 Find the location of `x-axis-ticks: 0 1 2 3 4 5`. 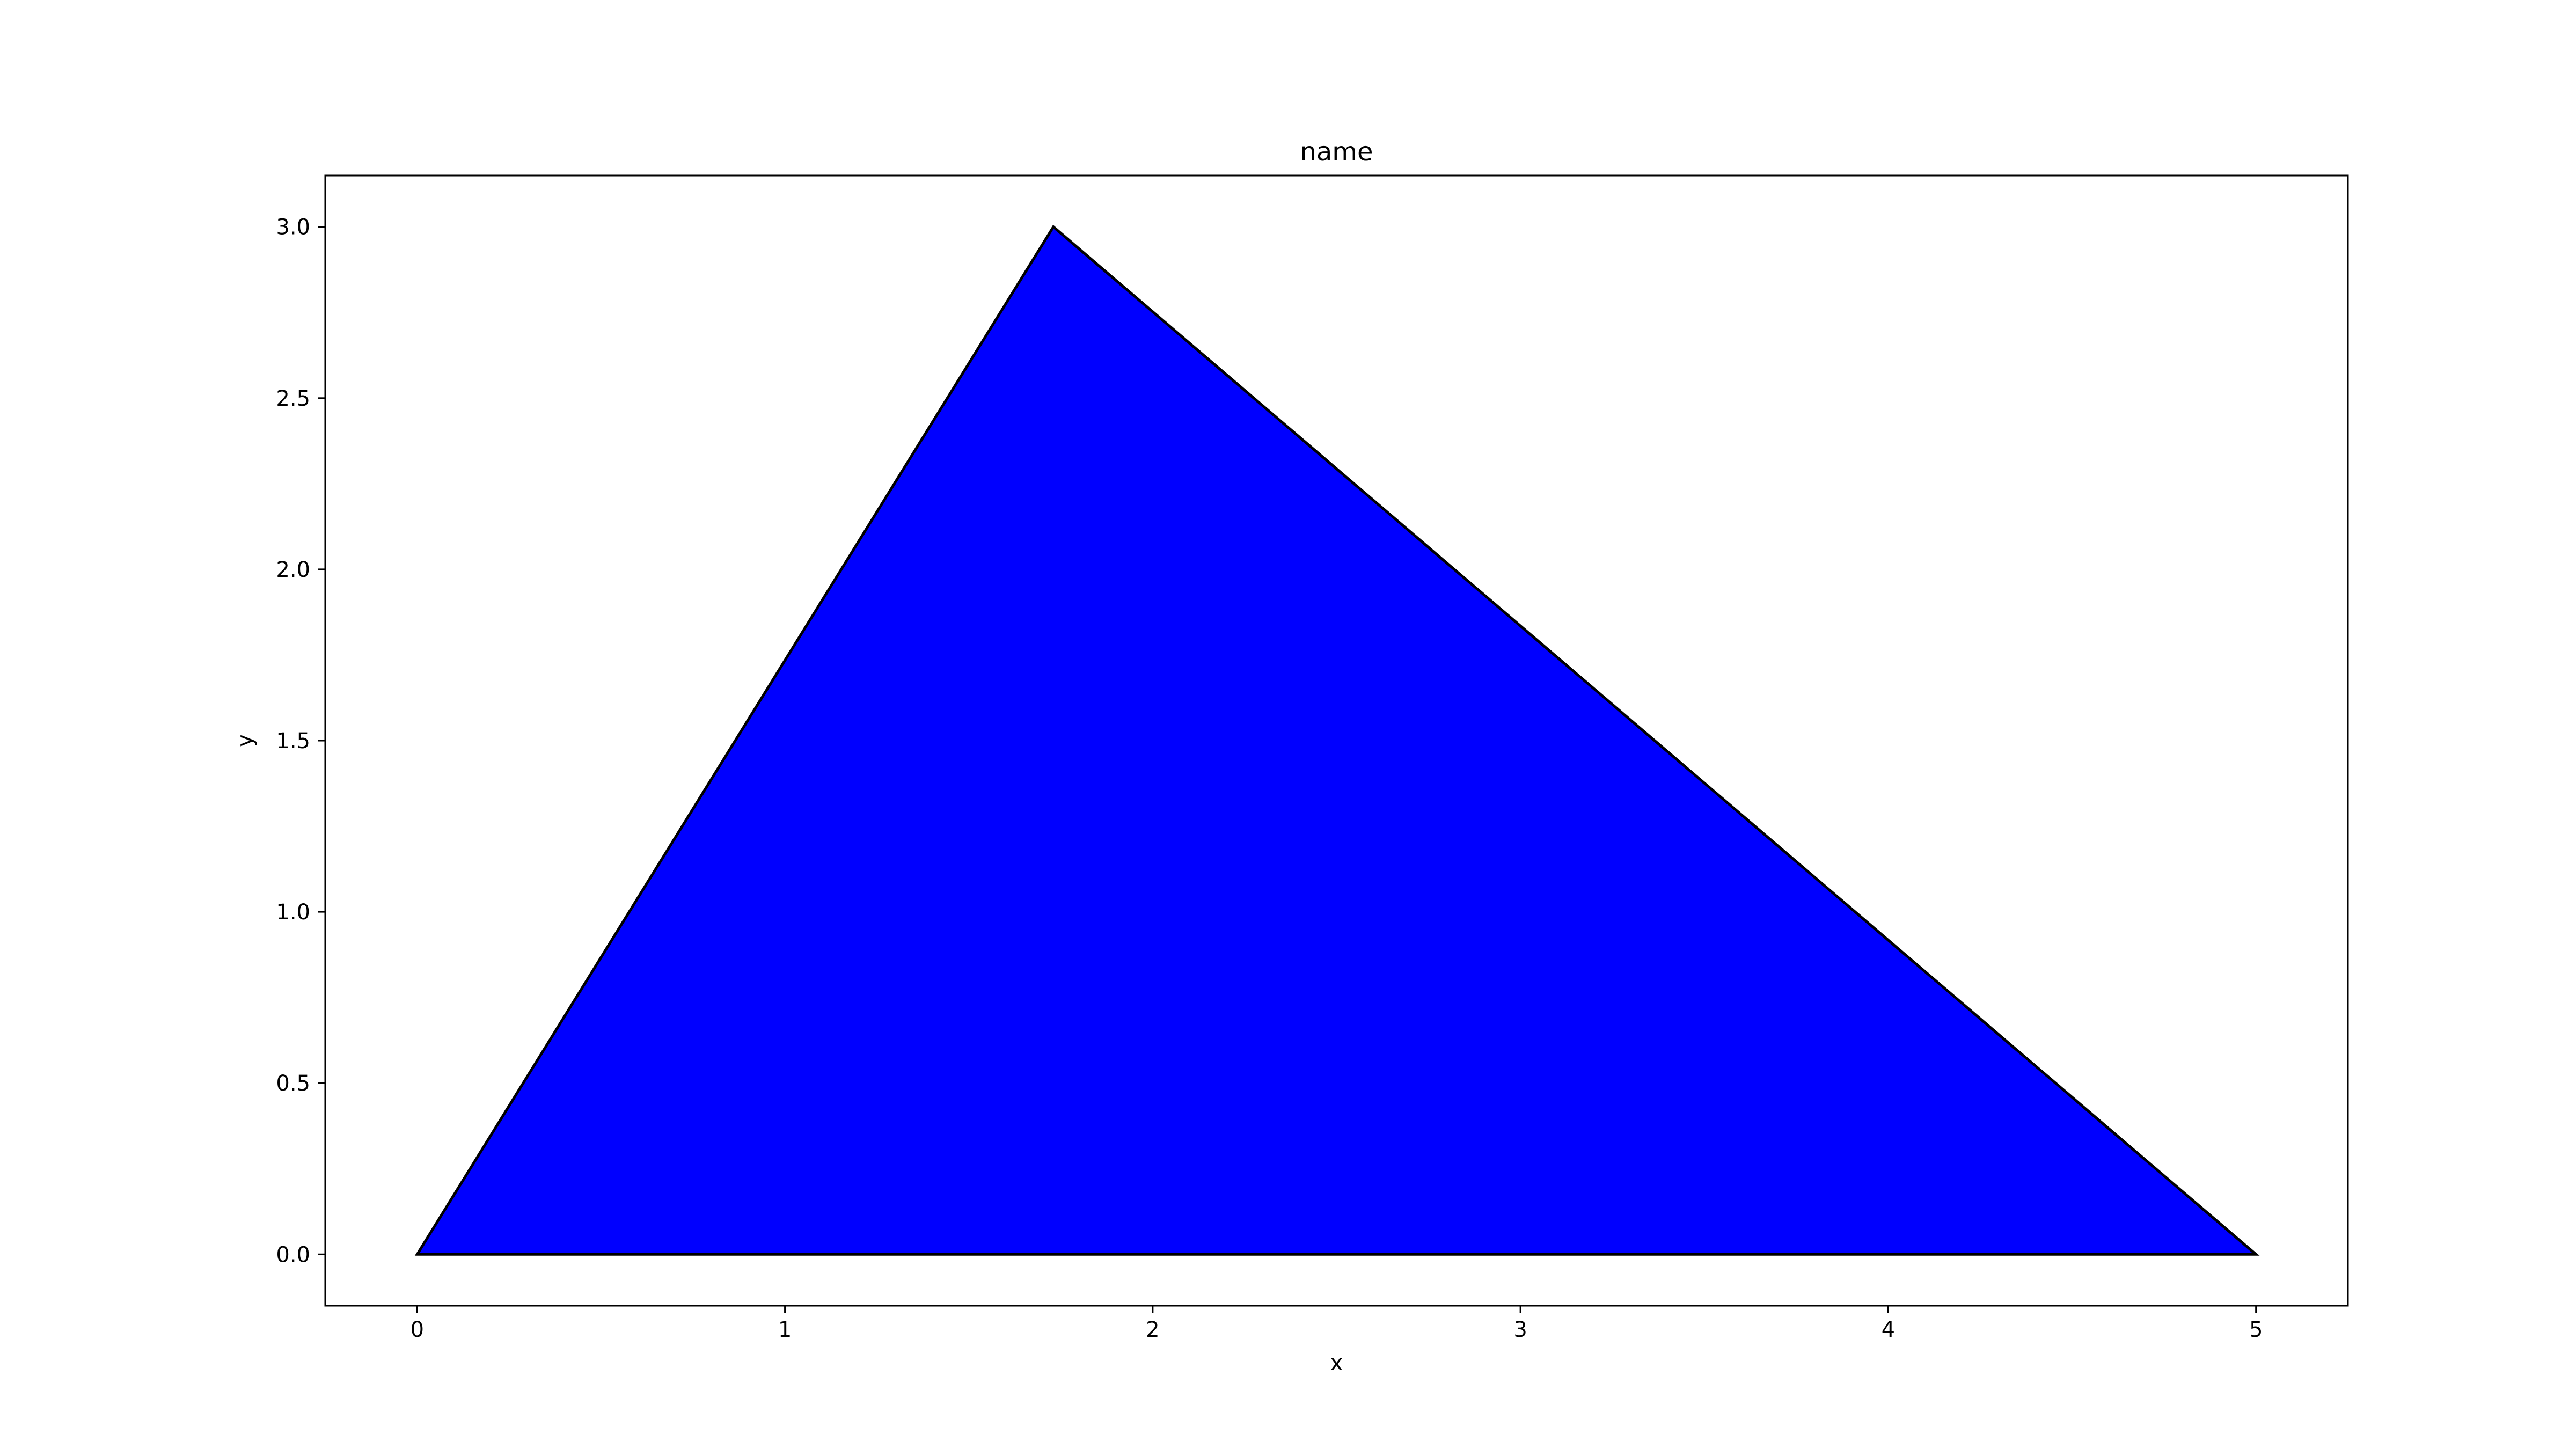

x-axis-ticks: 0 1 2 3 4 5 is located at coordinates (1337, 1324).